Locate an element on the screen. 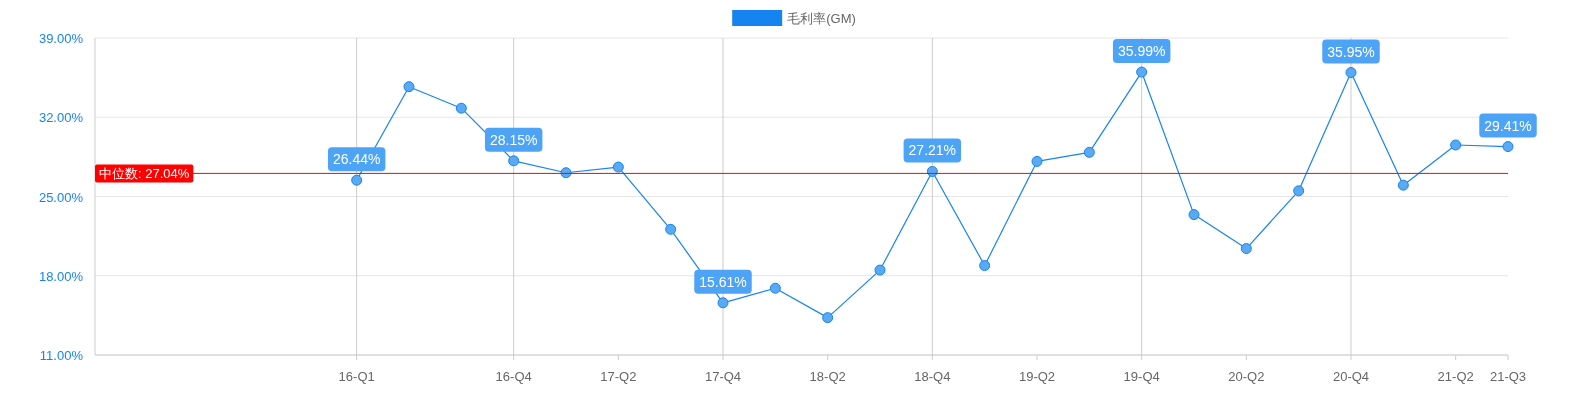  data-label: 27.21% is located at coordinates (932, 150).